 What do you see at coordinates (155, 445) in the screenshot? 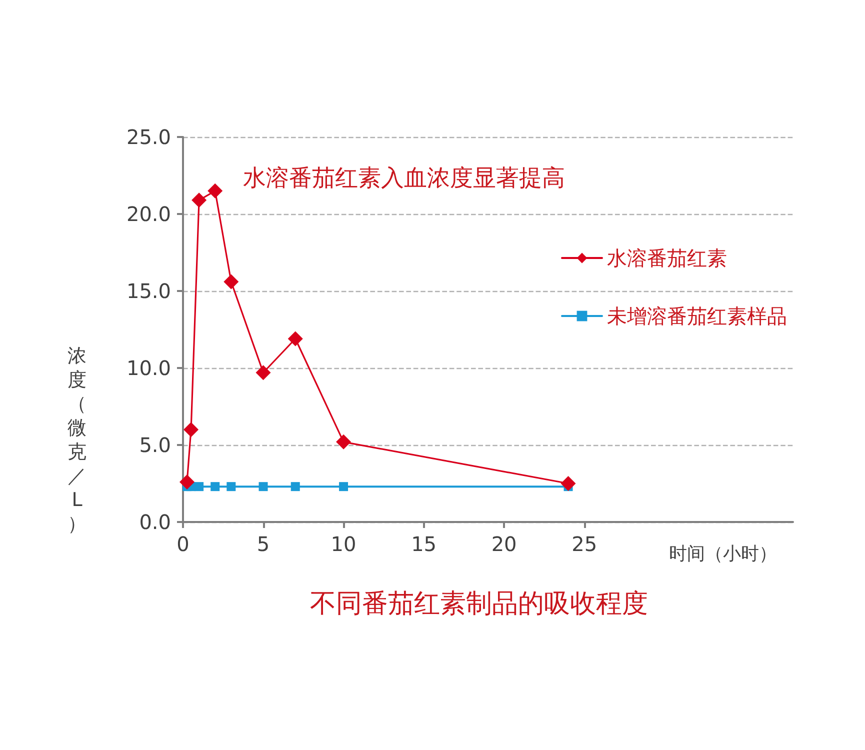
I see `y-tick-label: 5.0` at bounding box center [155, 445].